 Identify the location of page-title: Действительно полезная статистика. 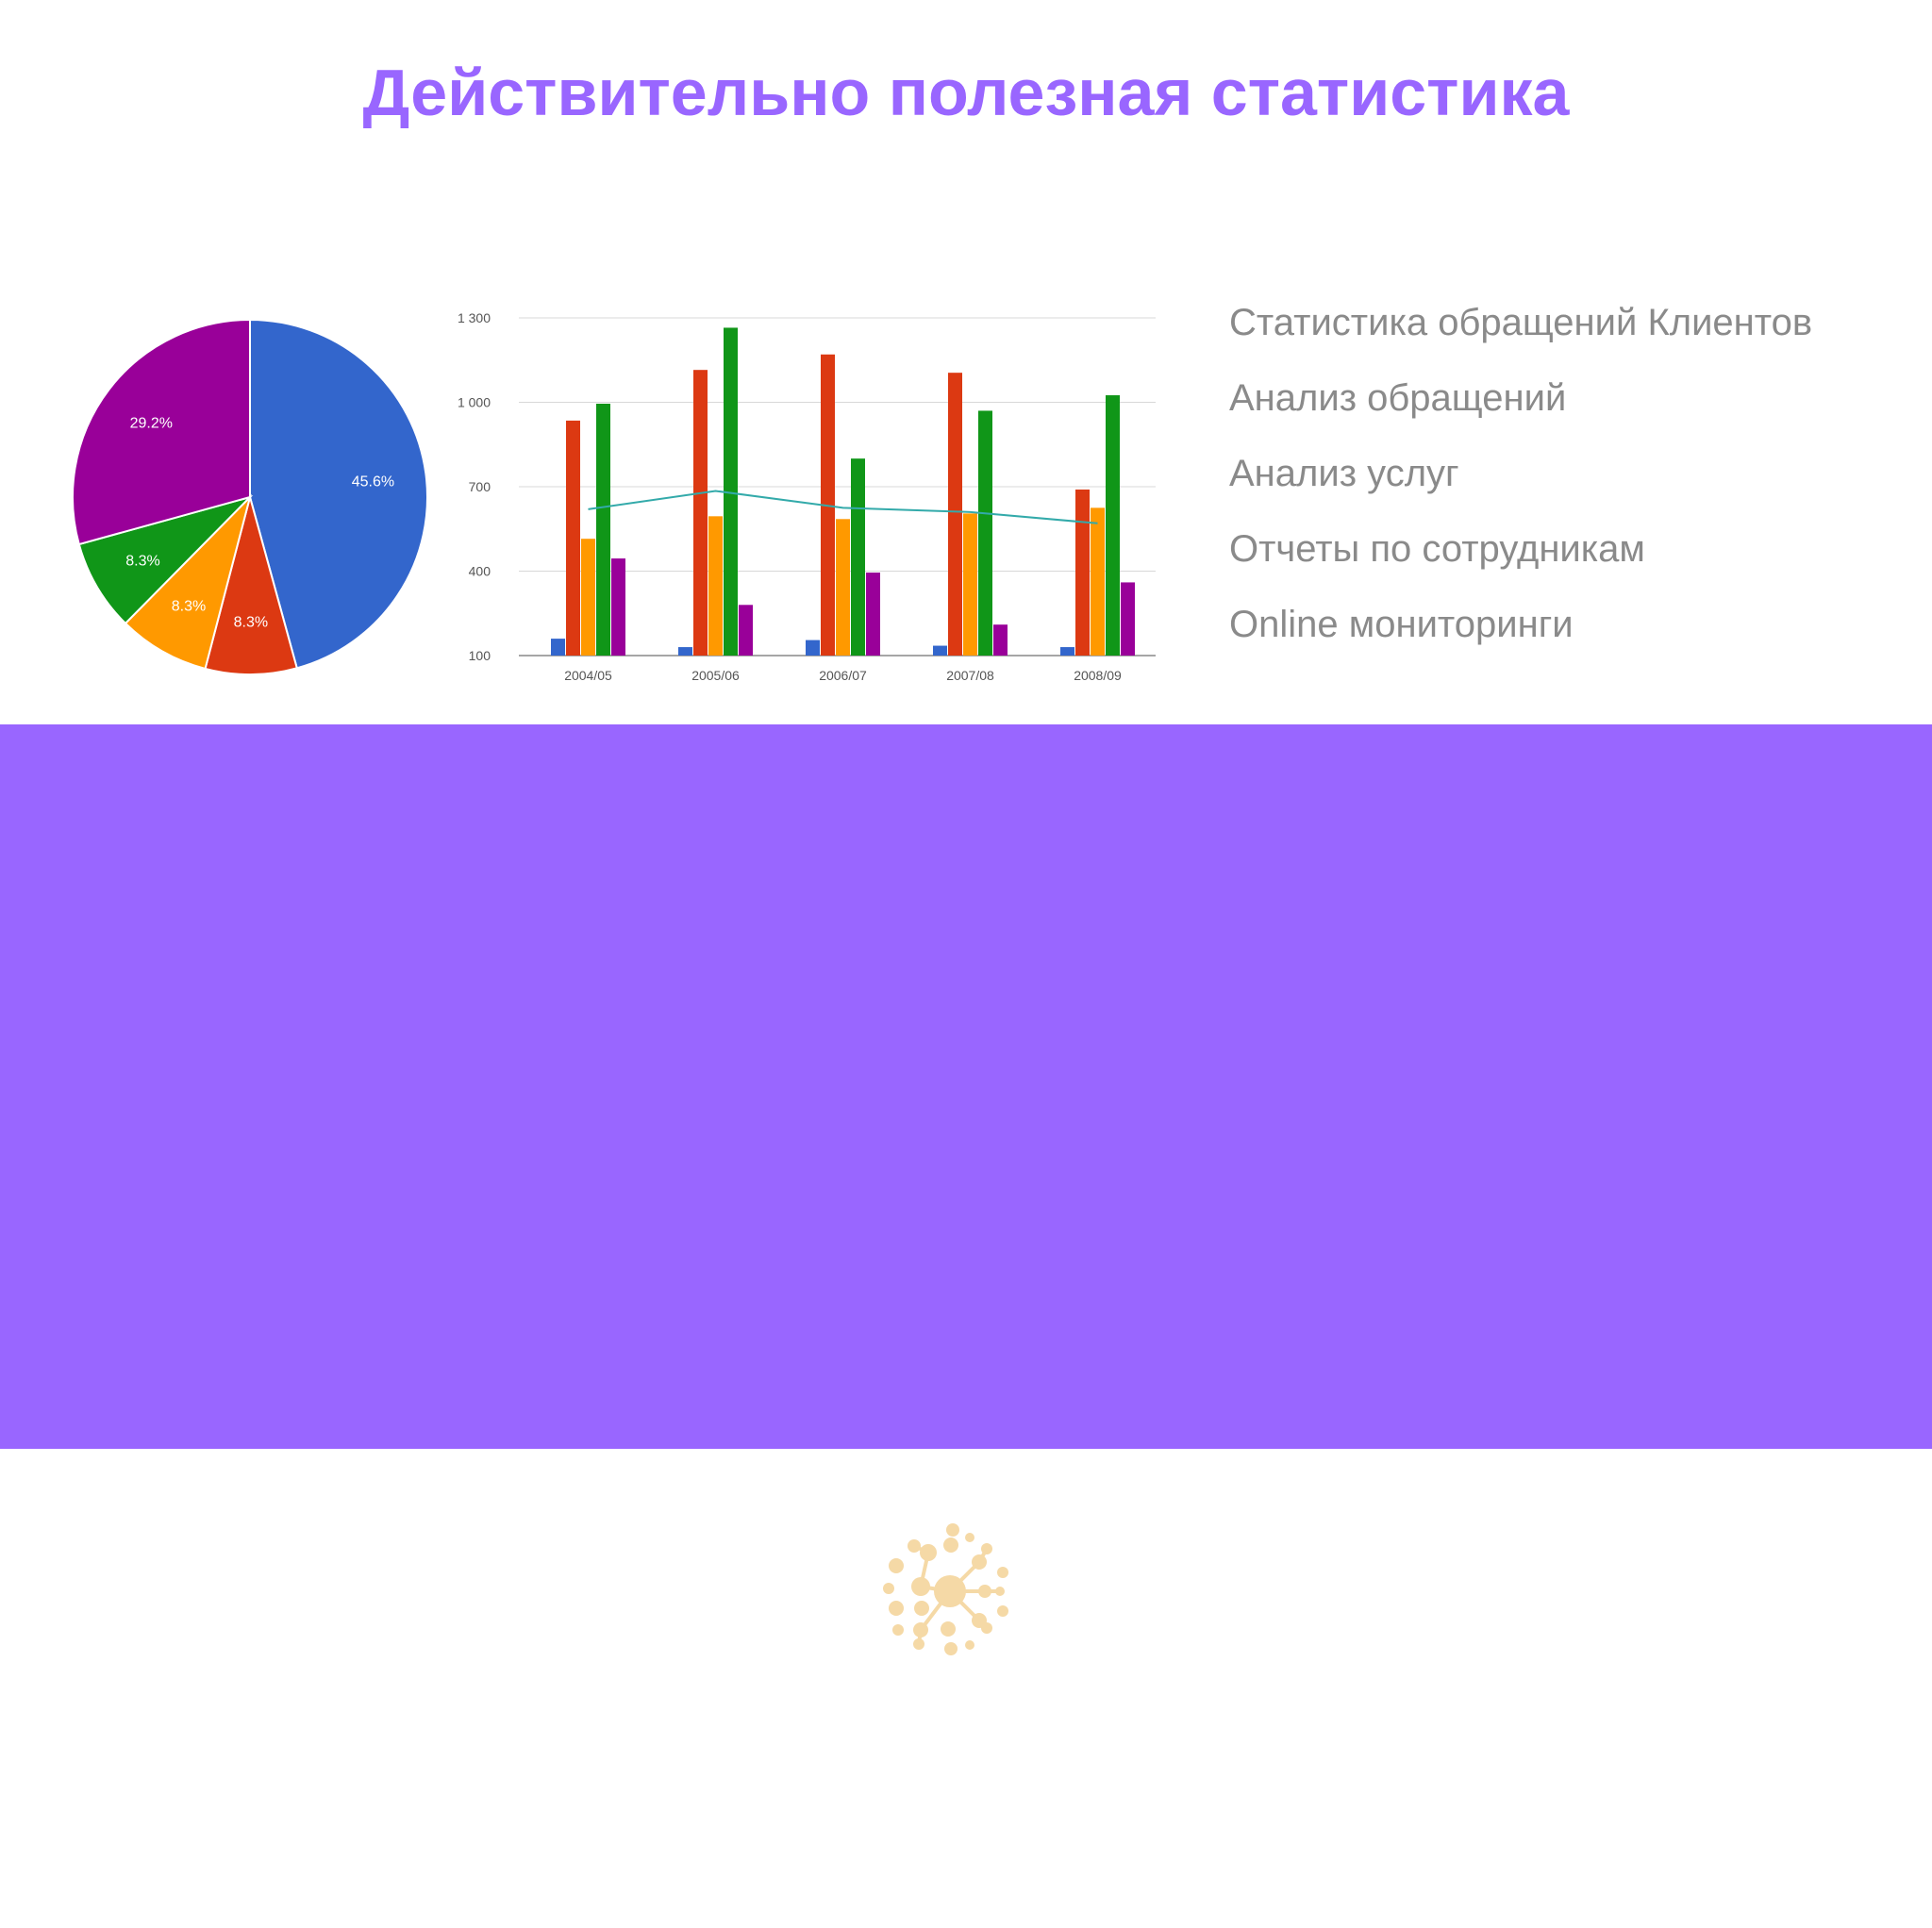
(966, 92).